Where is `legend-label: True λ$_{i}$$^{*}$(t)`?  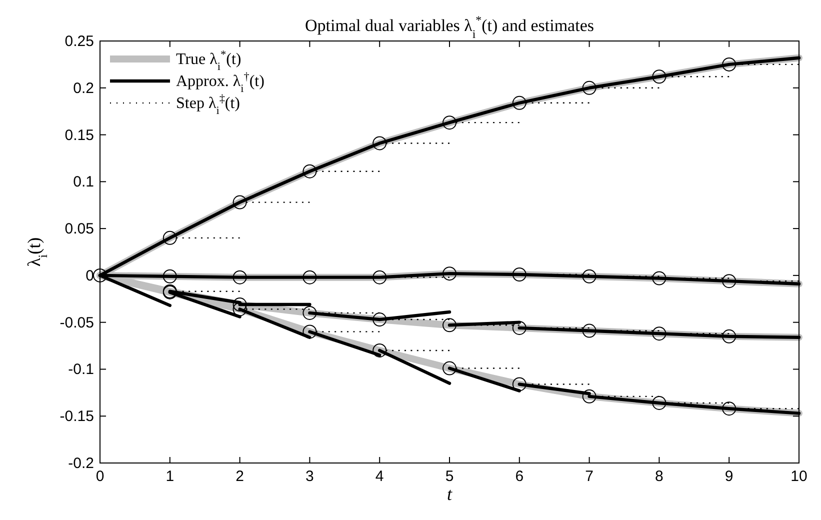 legend-label: True λ$_{i}$$^{*}$(t) is located at coordinates (209, 61).